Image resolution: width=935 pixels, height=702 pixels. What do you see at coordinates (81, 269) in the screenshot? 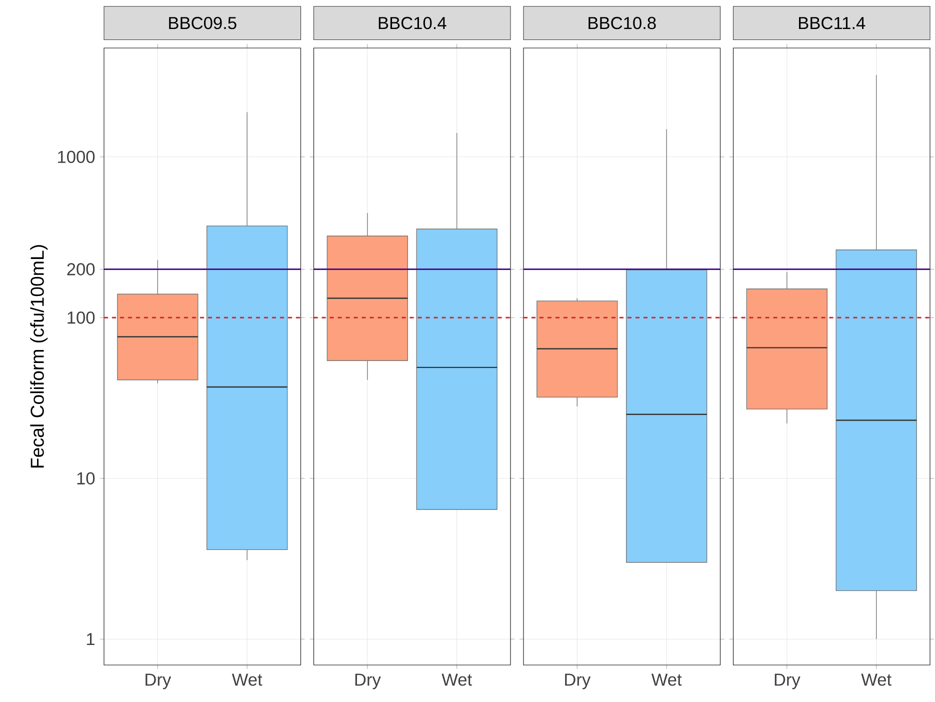
I see `y-tick-label: 200` at bounding box center [81, 269].